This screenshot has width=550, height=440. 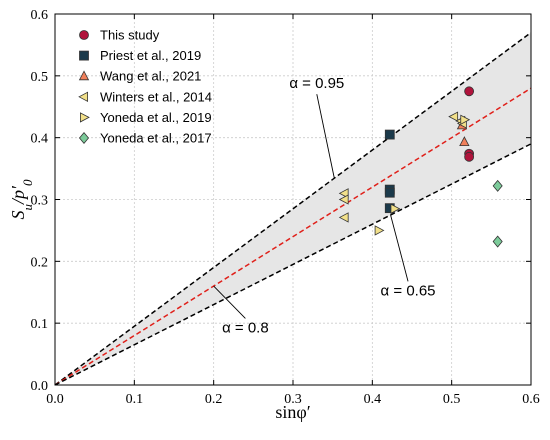 I want to click on y-tick-label: 0.2, so click(x=40, y=262).